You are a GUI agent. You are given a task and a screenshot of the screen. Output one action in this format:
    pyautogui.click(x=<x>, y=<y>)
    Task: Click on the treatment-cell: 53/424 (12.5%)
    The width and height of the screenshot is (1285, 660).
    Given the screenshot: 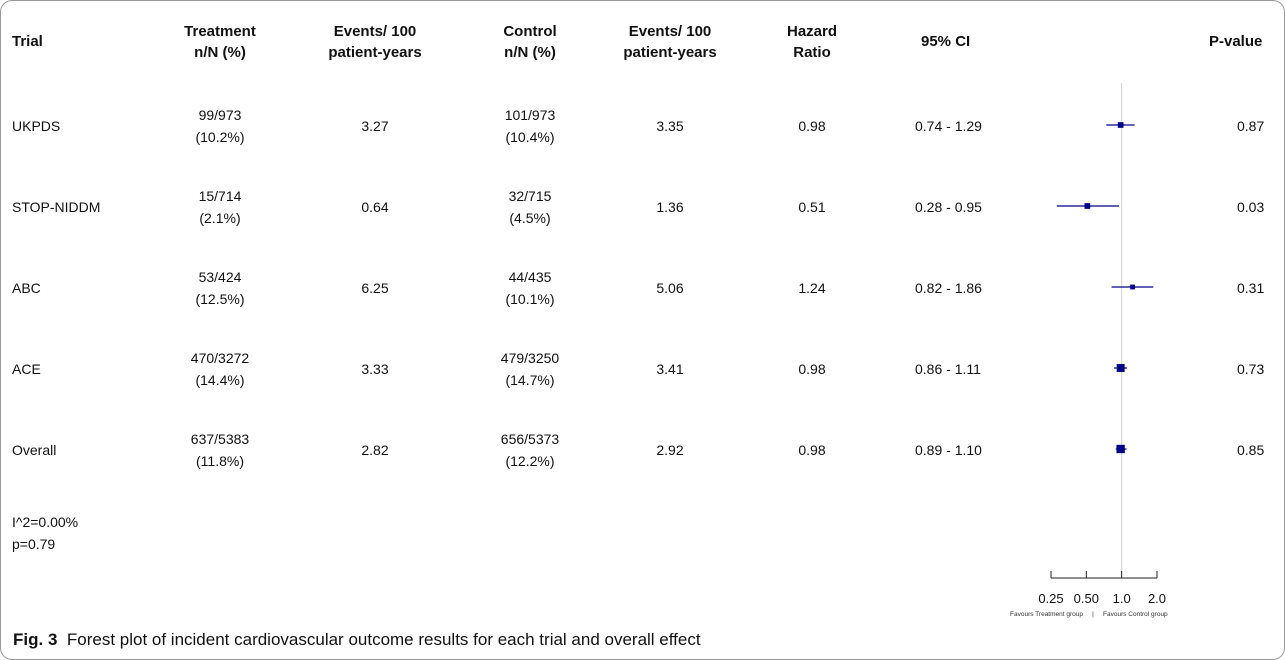 What is the action you would take?
    pyautogui.click(x=220, y=288)
    